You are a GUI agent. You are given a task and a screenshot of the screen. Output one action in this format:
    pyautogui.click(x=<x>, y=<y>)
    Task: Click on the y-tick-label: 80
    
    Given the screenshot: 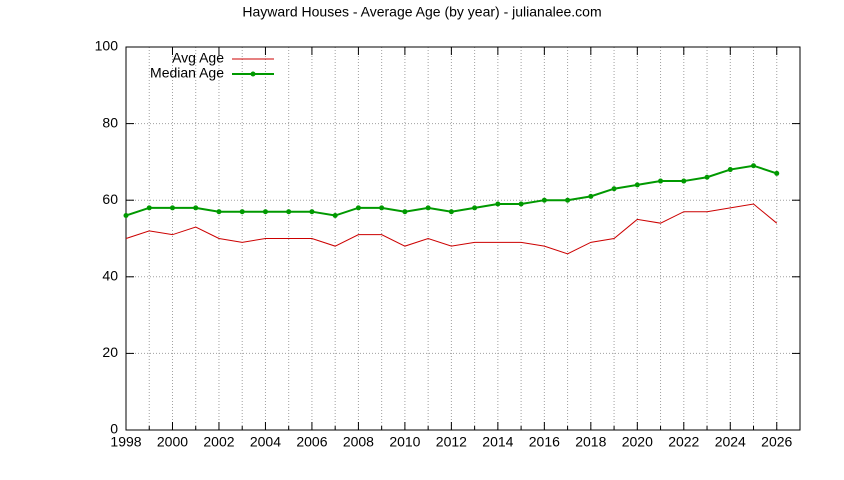 What is the action you would take?
    pyautogui.click(x=110, y=122)
    